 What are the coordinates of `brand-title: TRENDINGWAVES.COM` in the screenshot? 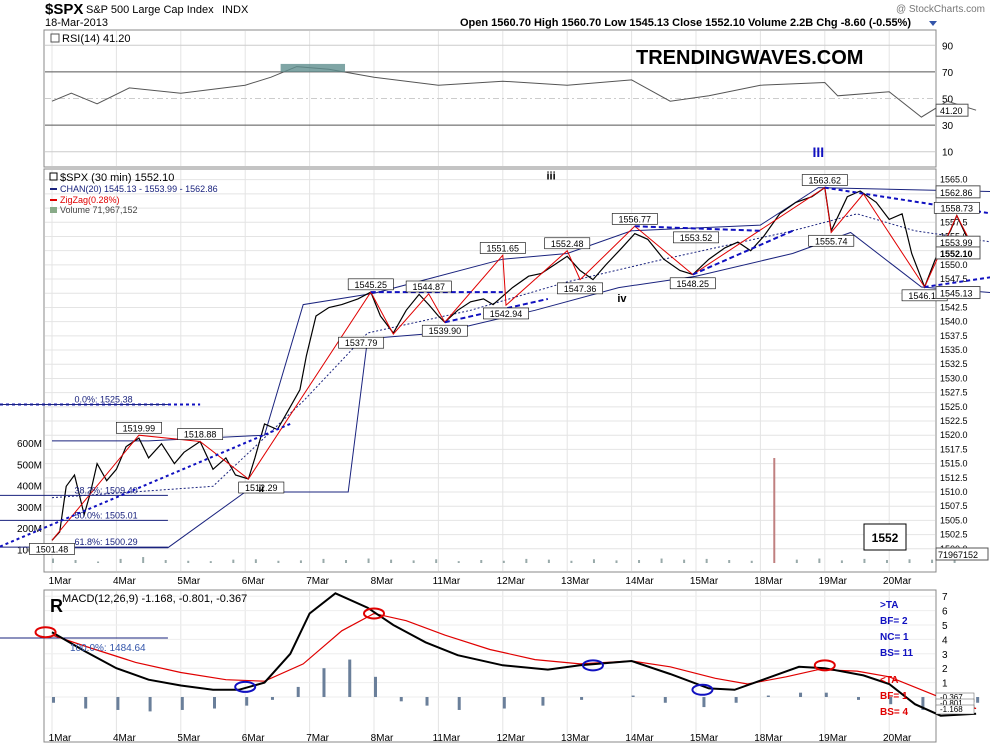 It's located at (749, 58).